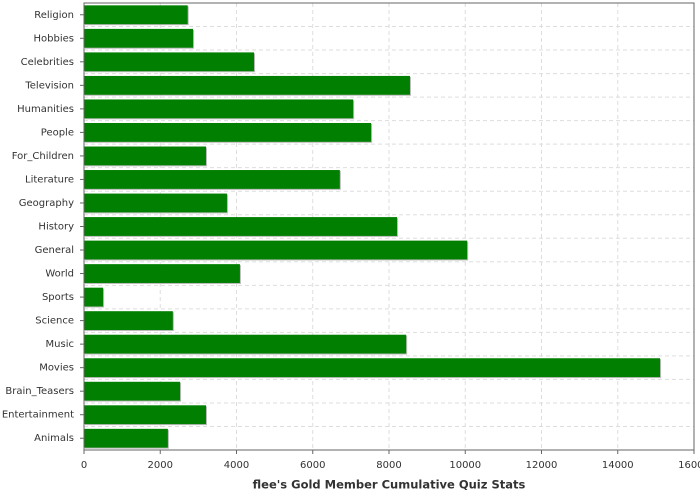 The width and height of the screenshot is (700, 500). What do you see at coordinates (689, 465) in the screenshot?
I see `x-tick-label: 16000` at bounding box center [689, 465].